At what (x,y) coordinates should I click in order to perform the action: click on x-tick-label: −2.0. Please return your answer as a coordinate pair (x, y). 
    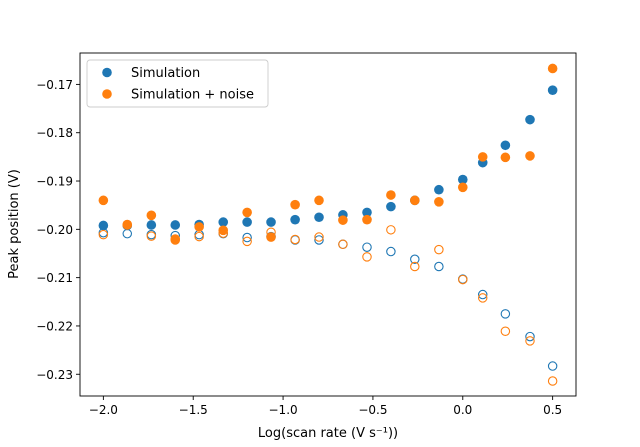
    Looking at the image, I should click on (103, 410).